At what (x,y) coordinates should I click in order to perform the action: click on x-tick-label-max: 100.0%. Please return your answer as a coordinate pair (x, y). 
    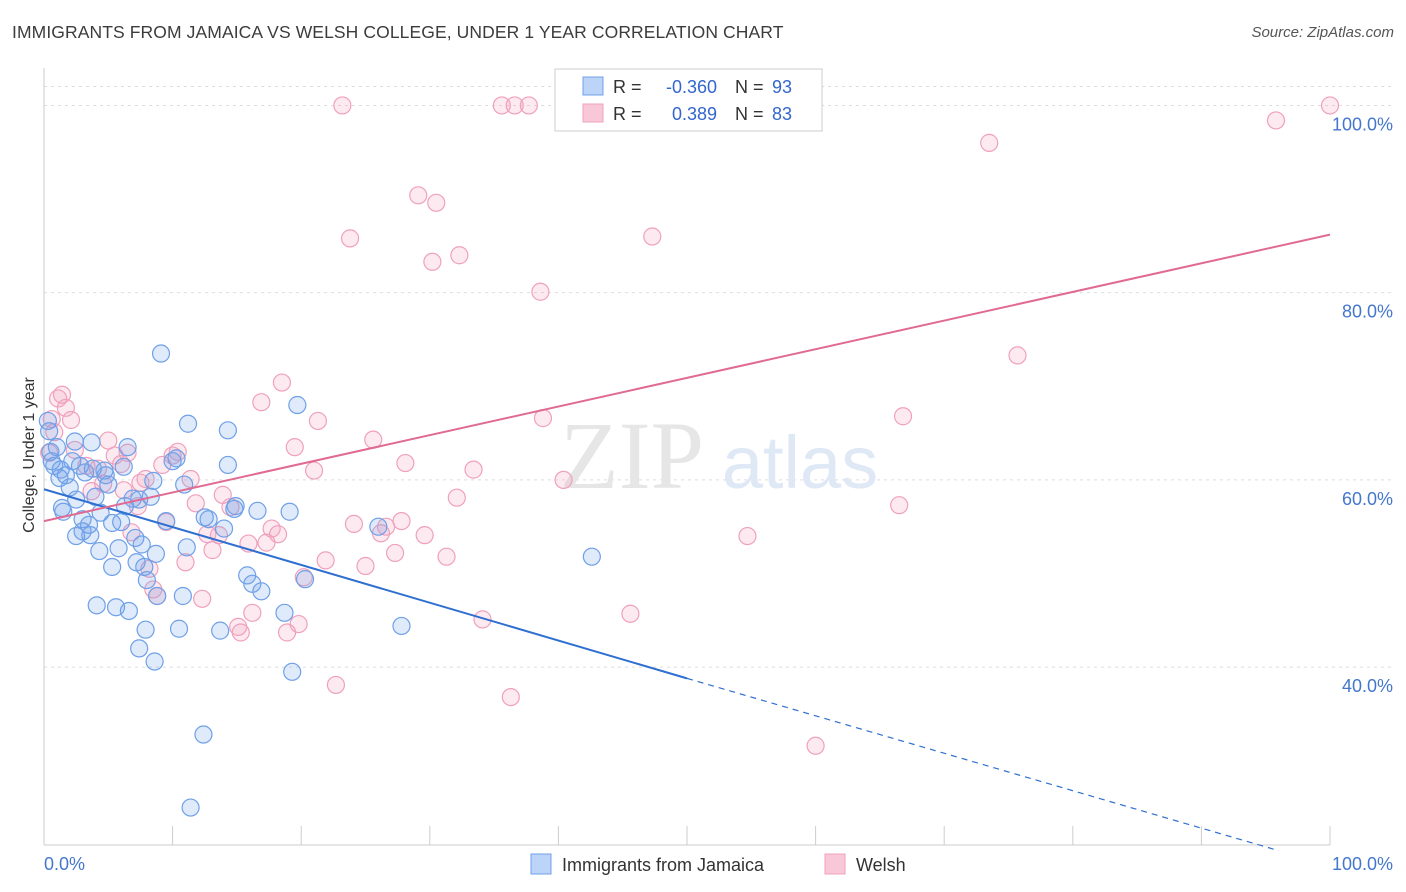
    Looking at the image, I should click on (1362, 864).